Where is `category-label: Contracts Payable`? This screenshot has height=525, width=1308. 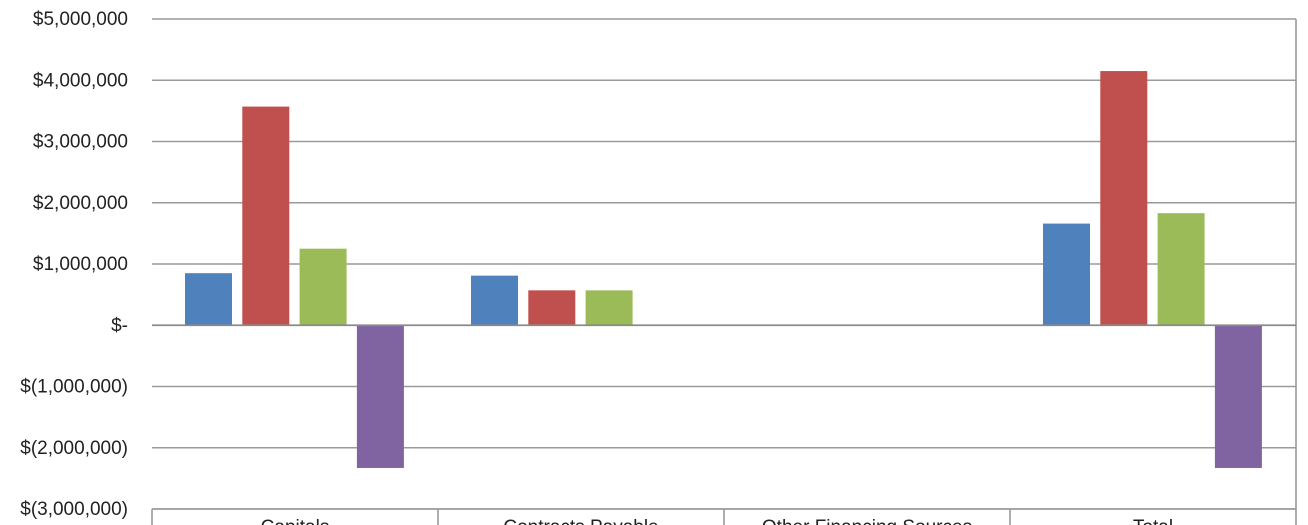 category-label: Contracts Payable is located at coordinates (580, 521).